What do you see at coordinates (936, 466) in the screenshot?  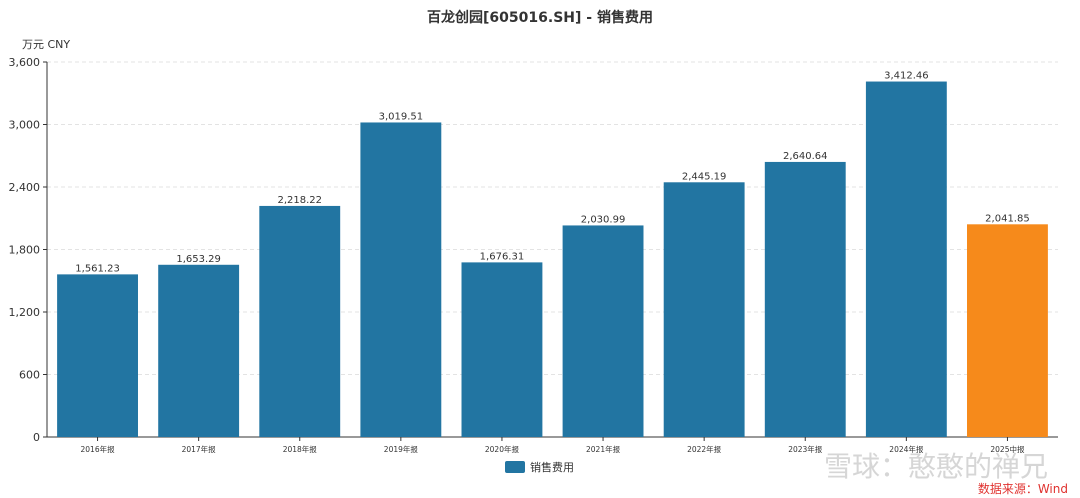 I see `watermark: 雪球：憨憨的禅兄` at bounding box center [936, 466].